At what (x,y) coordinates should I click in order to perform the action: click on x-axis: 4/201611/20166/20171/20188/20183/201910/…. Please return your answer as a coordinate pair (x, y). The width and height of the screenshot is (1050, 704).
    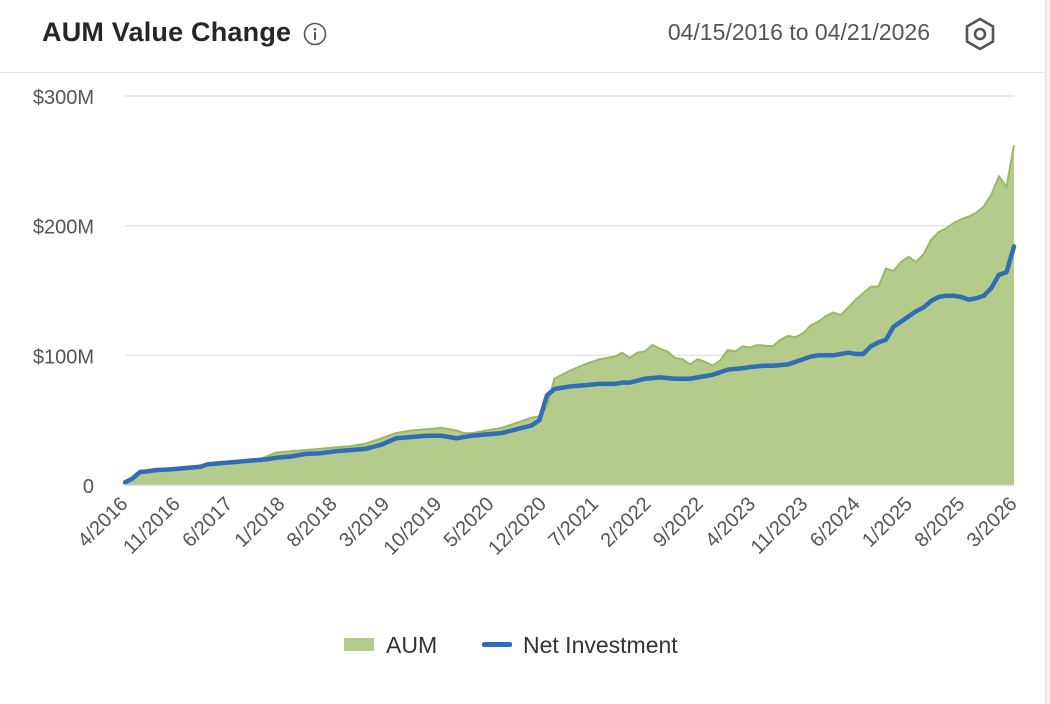
    Looking at the image, I should click on (548, 526).